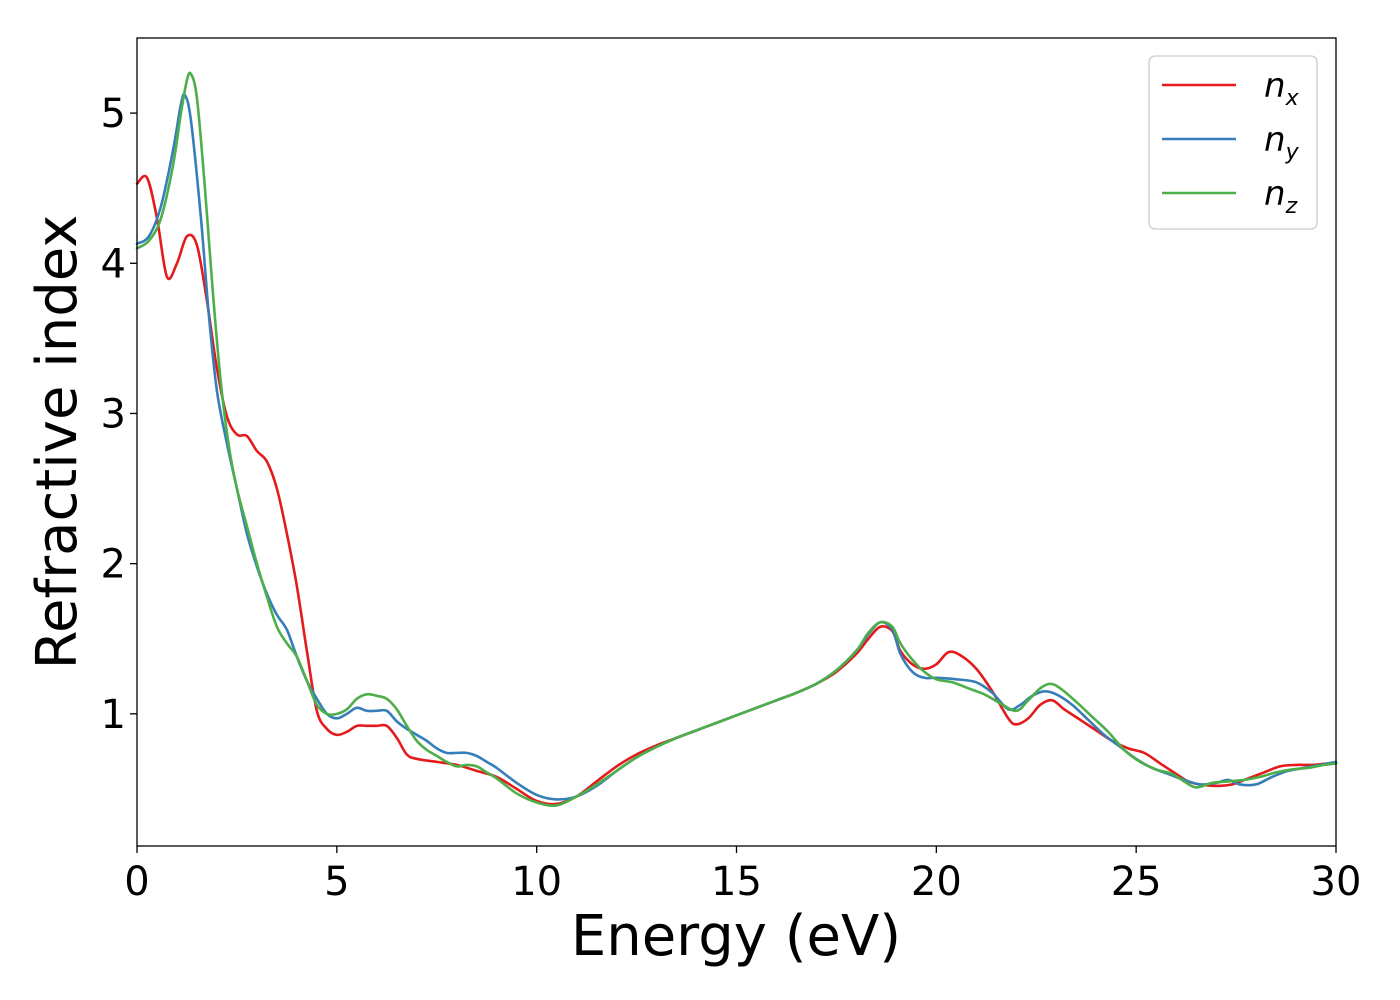 The image size is (1400, 1000). I want to click on y-tick-label: 4, so click(113, 264).